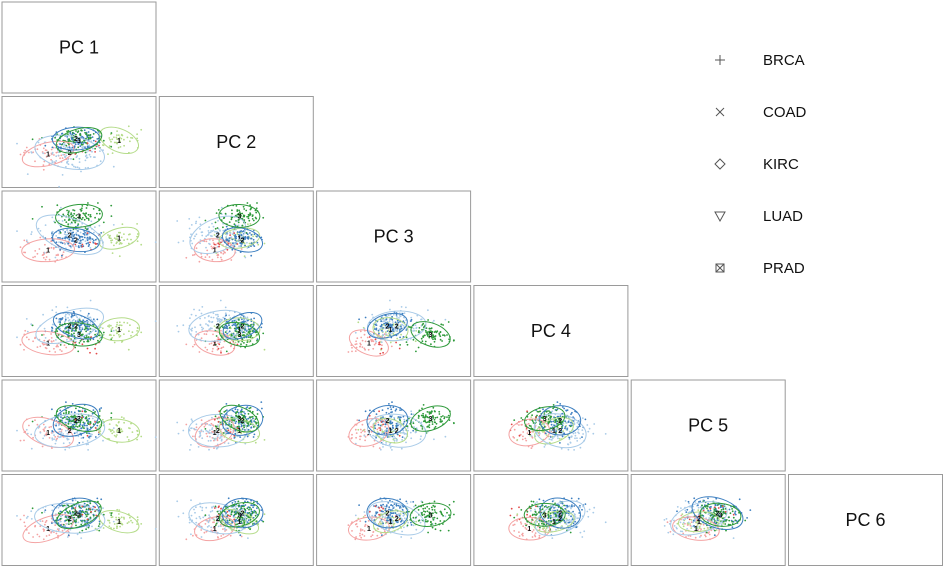 This screenshot has height=567, width=945. What do you see at coordinates (79, 331) in the screenshot?
I see `panel-4-1: 112 23` at bounding box center [79, 331].